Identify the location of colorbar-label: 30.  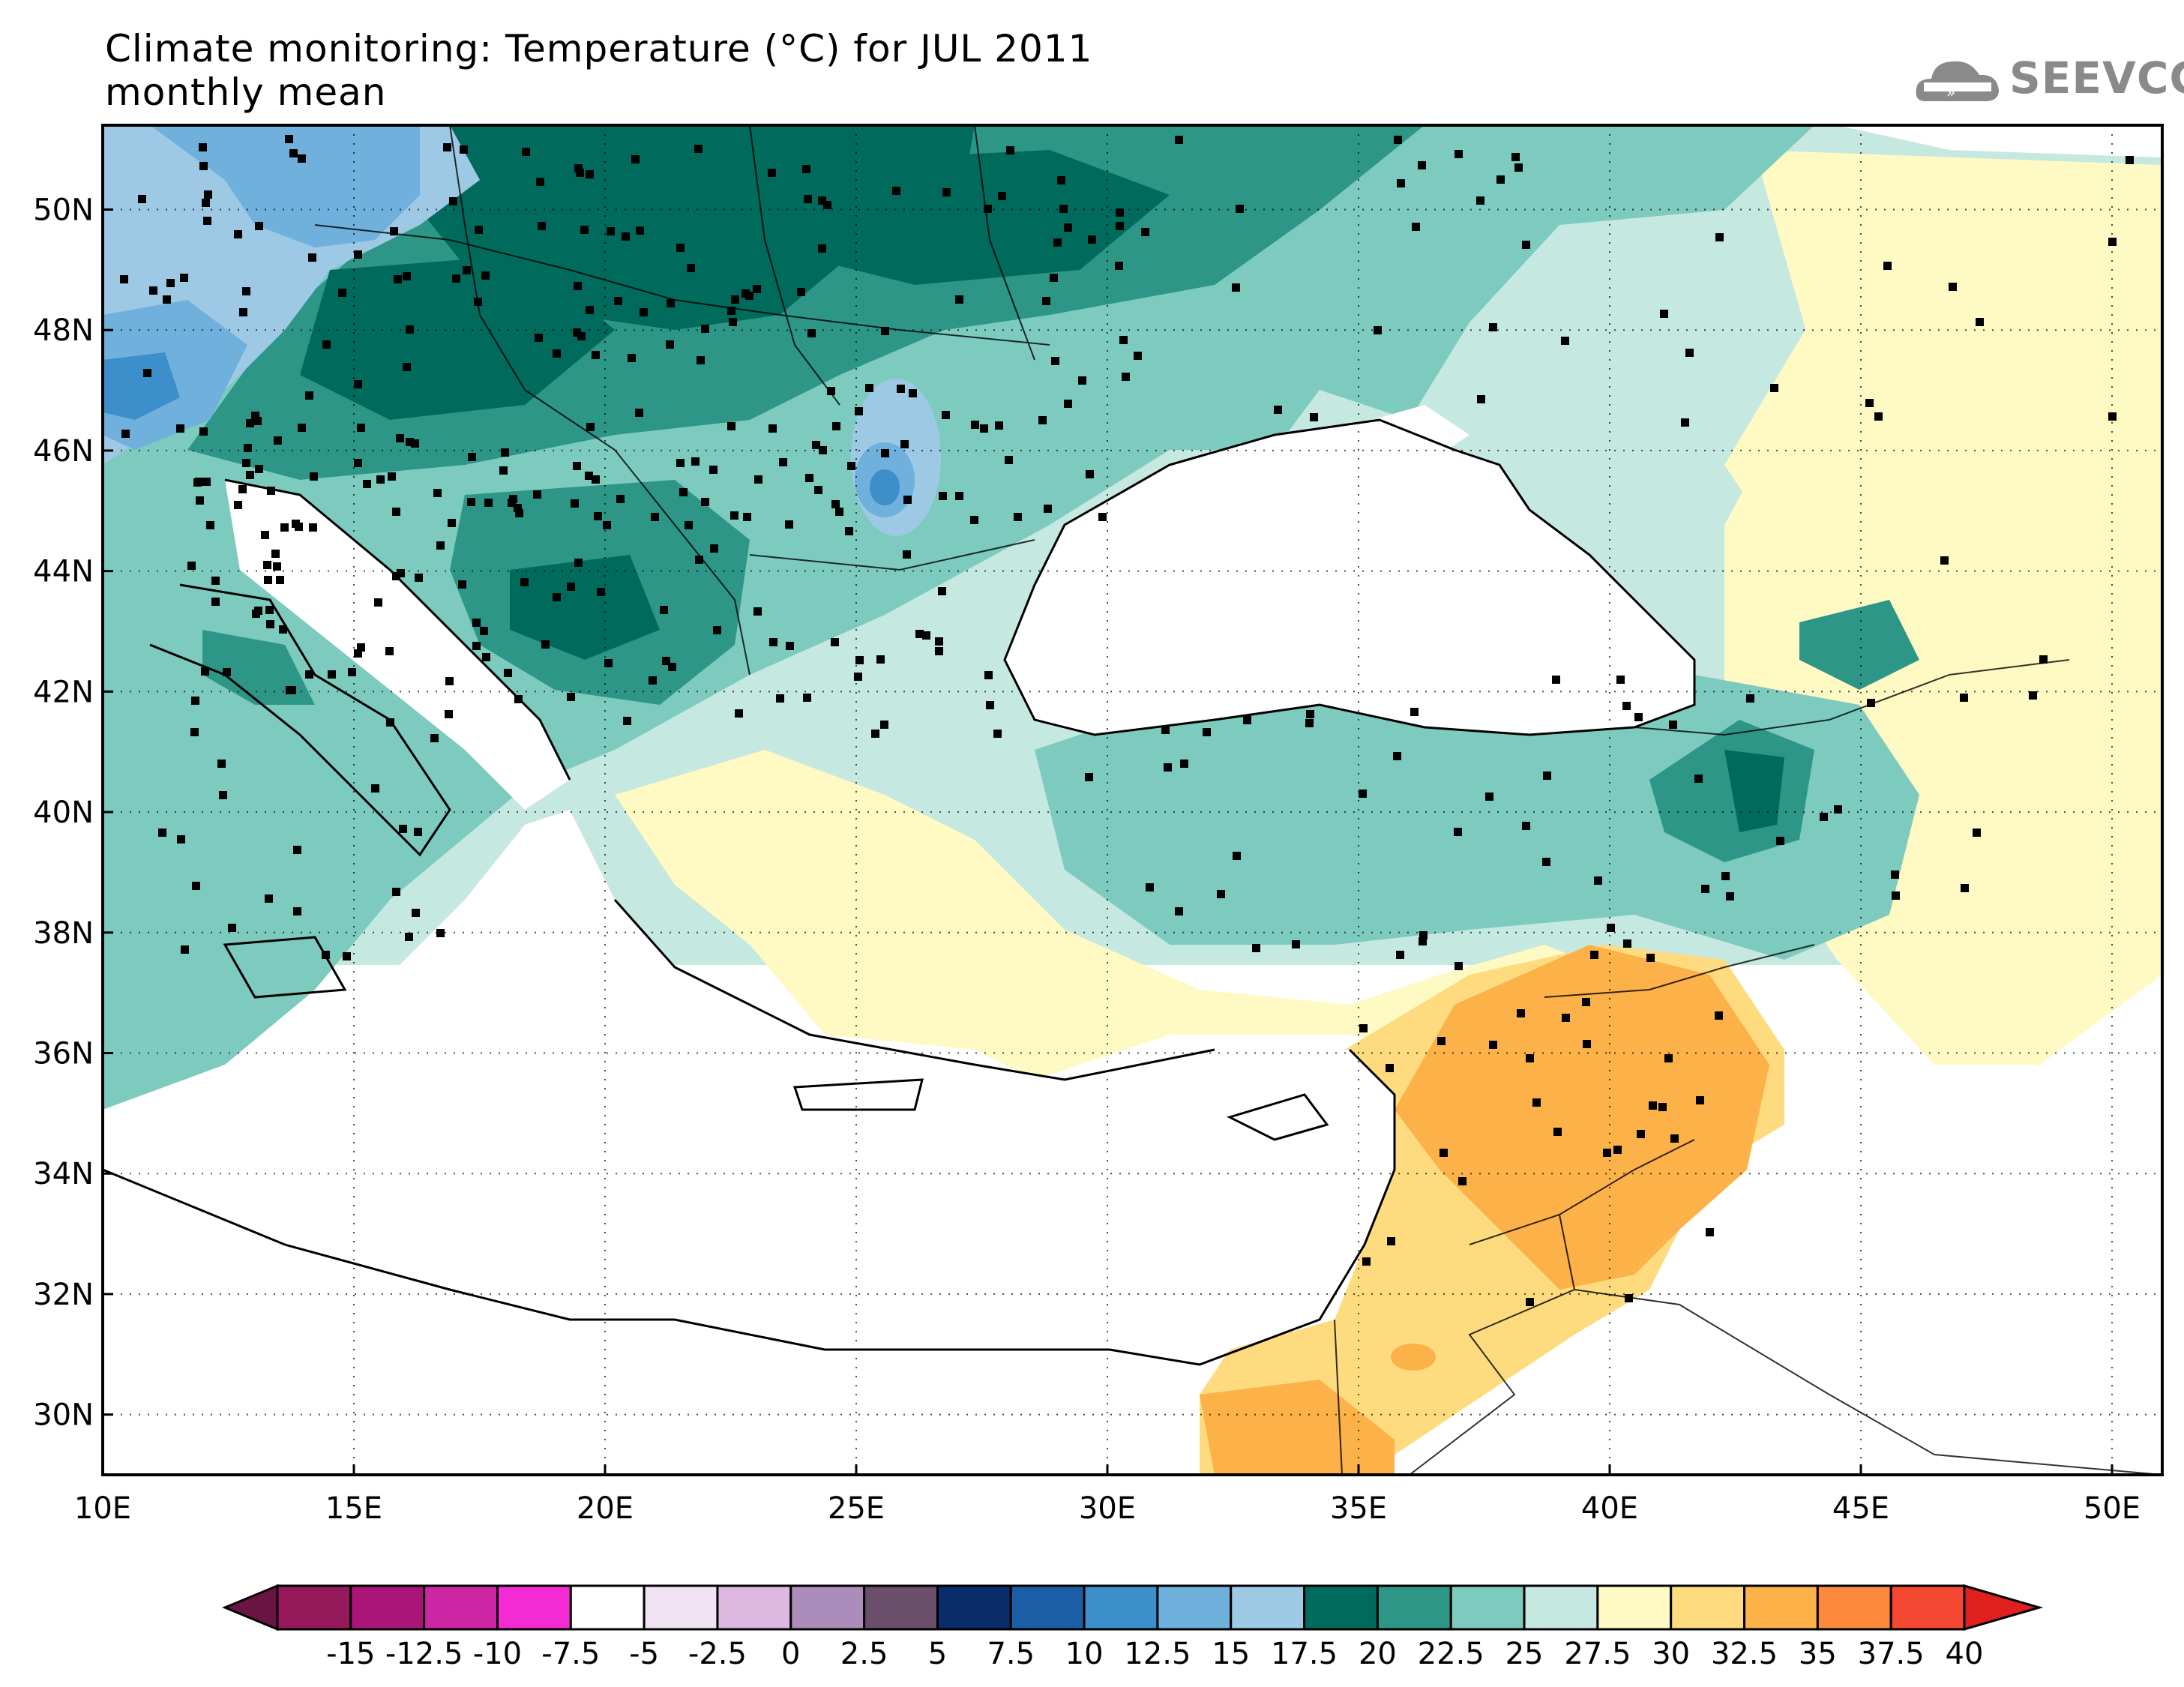
(1671, 1654).